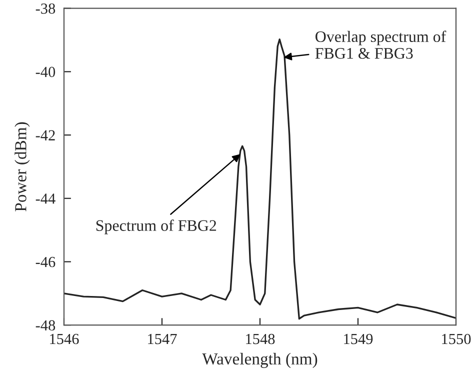  Describe the element at coordinates (46, 199) in the screenshot. I see `y-tick-label: -44` at that location.